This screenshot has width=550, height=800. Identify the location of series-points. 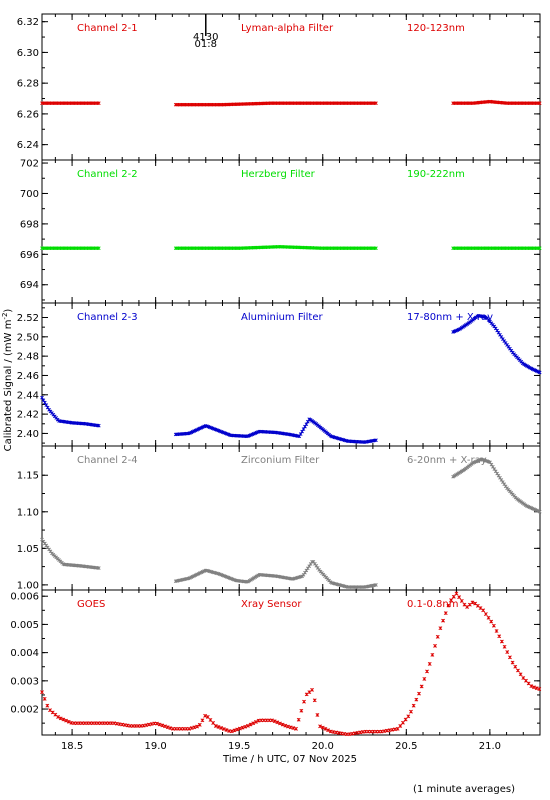
(291, 247).